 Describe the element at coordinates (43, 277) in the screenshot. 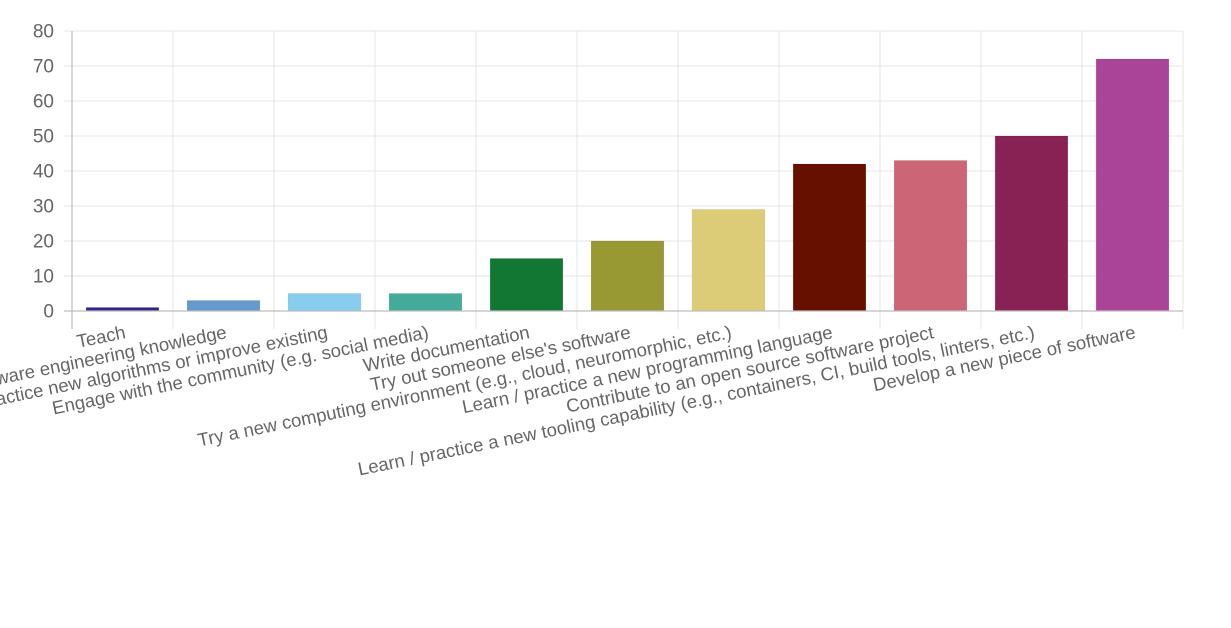

I see `y-tick-label: 10` at that location.